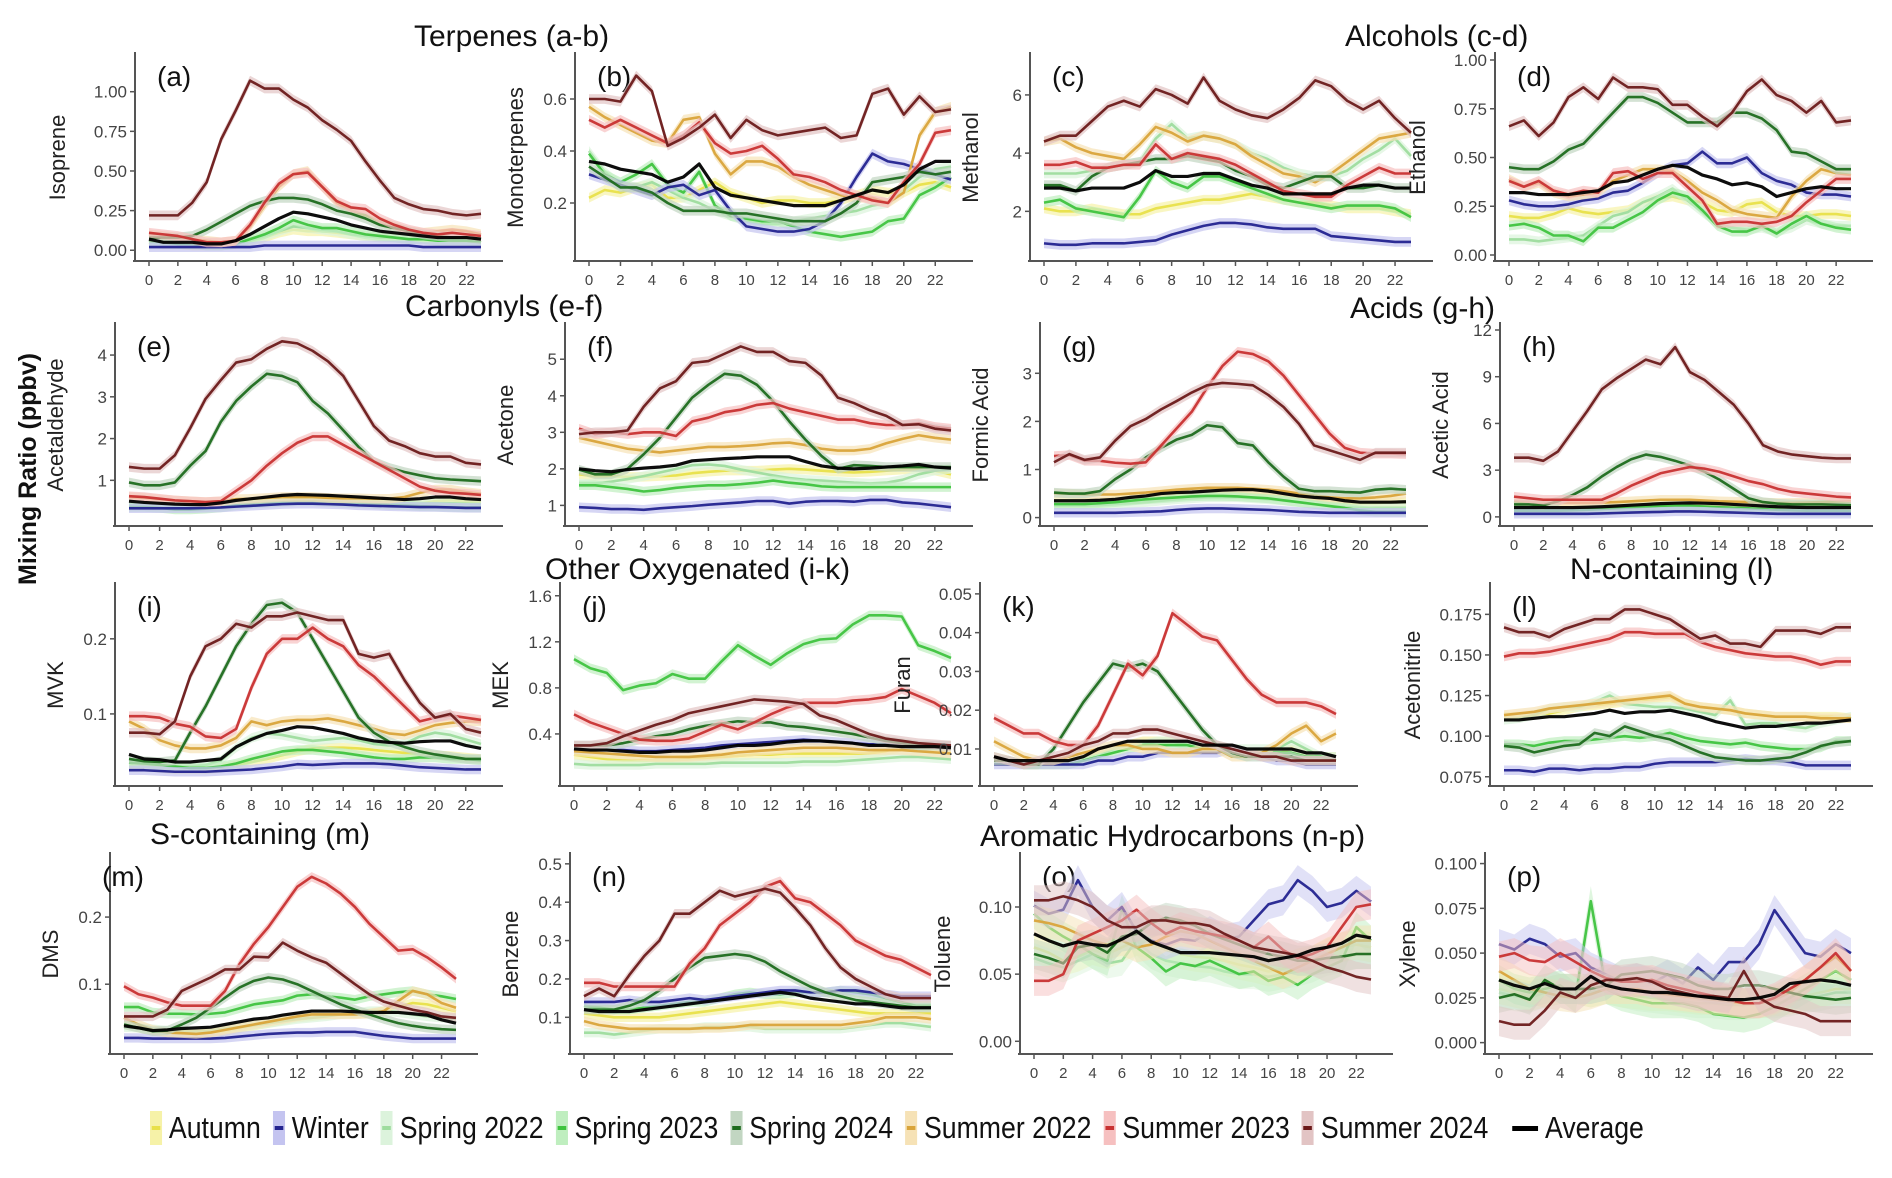 The width and height of the screenshot is (1892, 1178). Describe the element at coordinates (290, 1035) in the screenshot. I see `series-line-winter` at that location.